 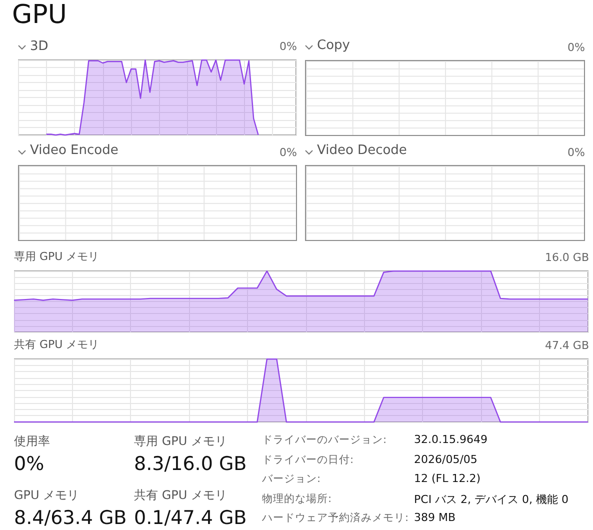 What do you see at coordinates (308, 459) in the screenshot?
I see `text: ドライバーの日付:` at bounding box center [308, 459].